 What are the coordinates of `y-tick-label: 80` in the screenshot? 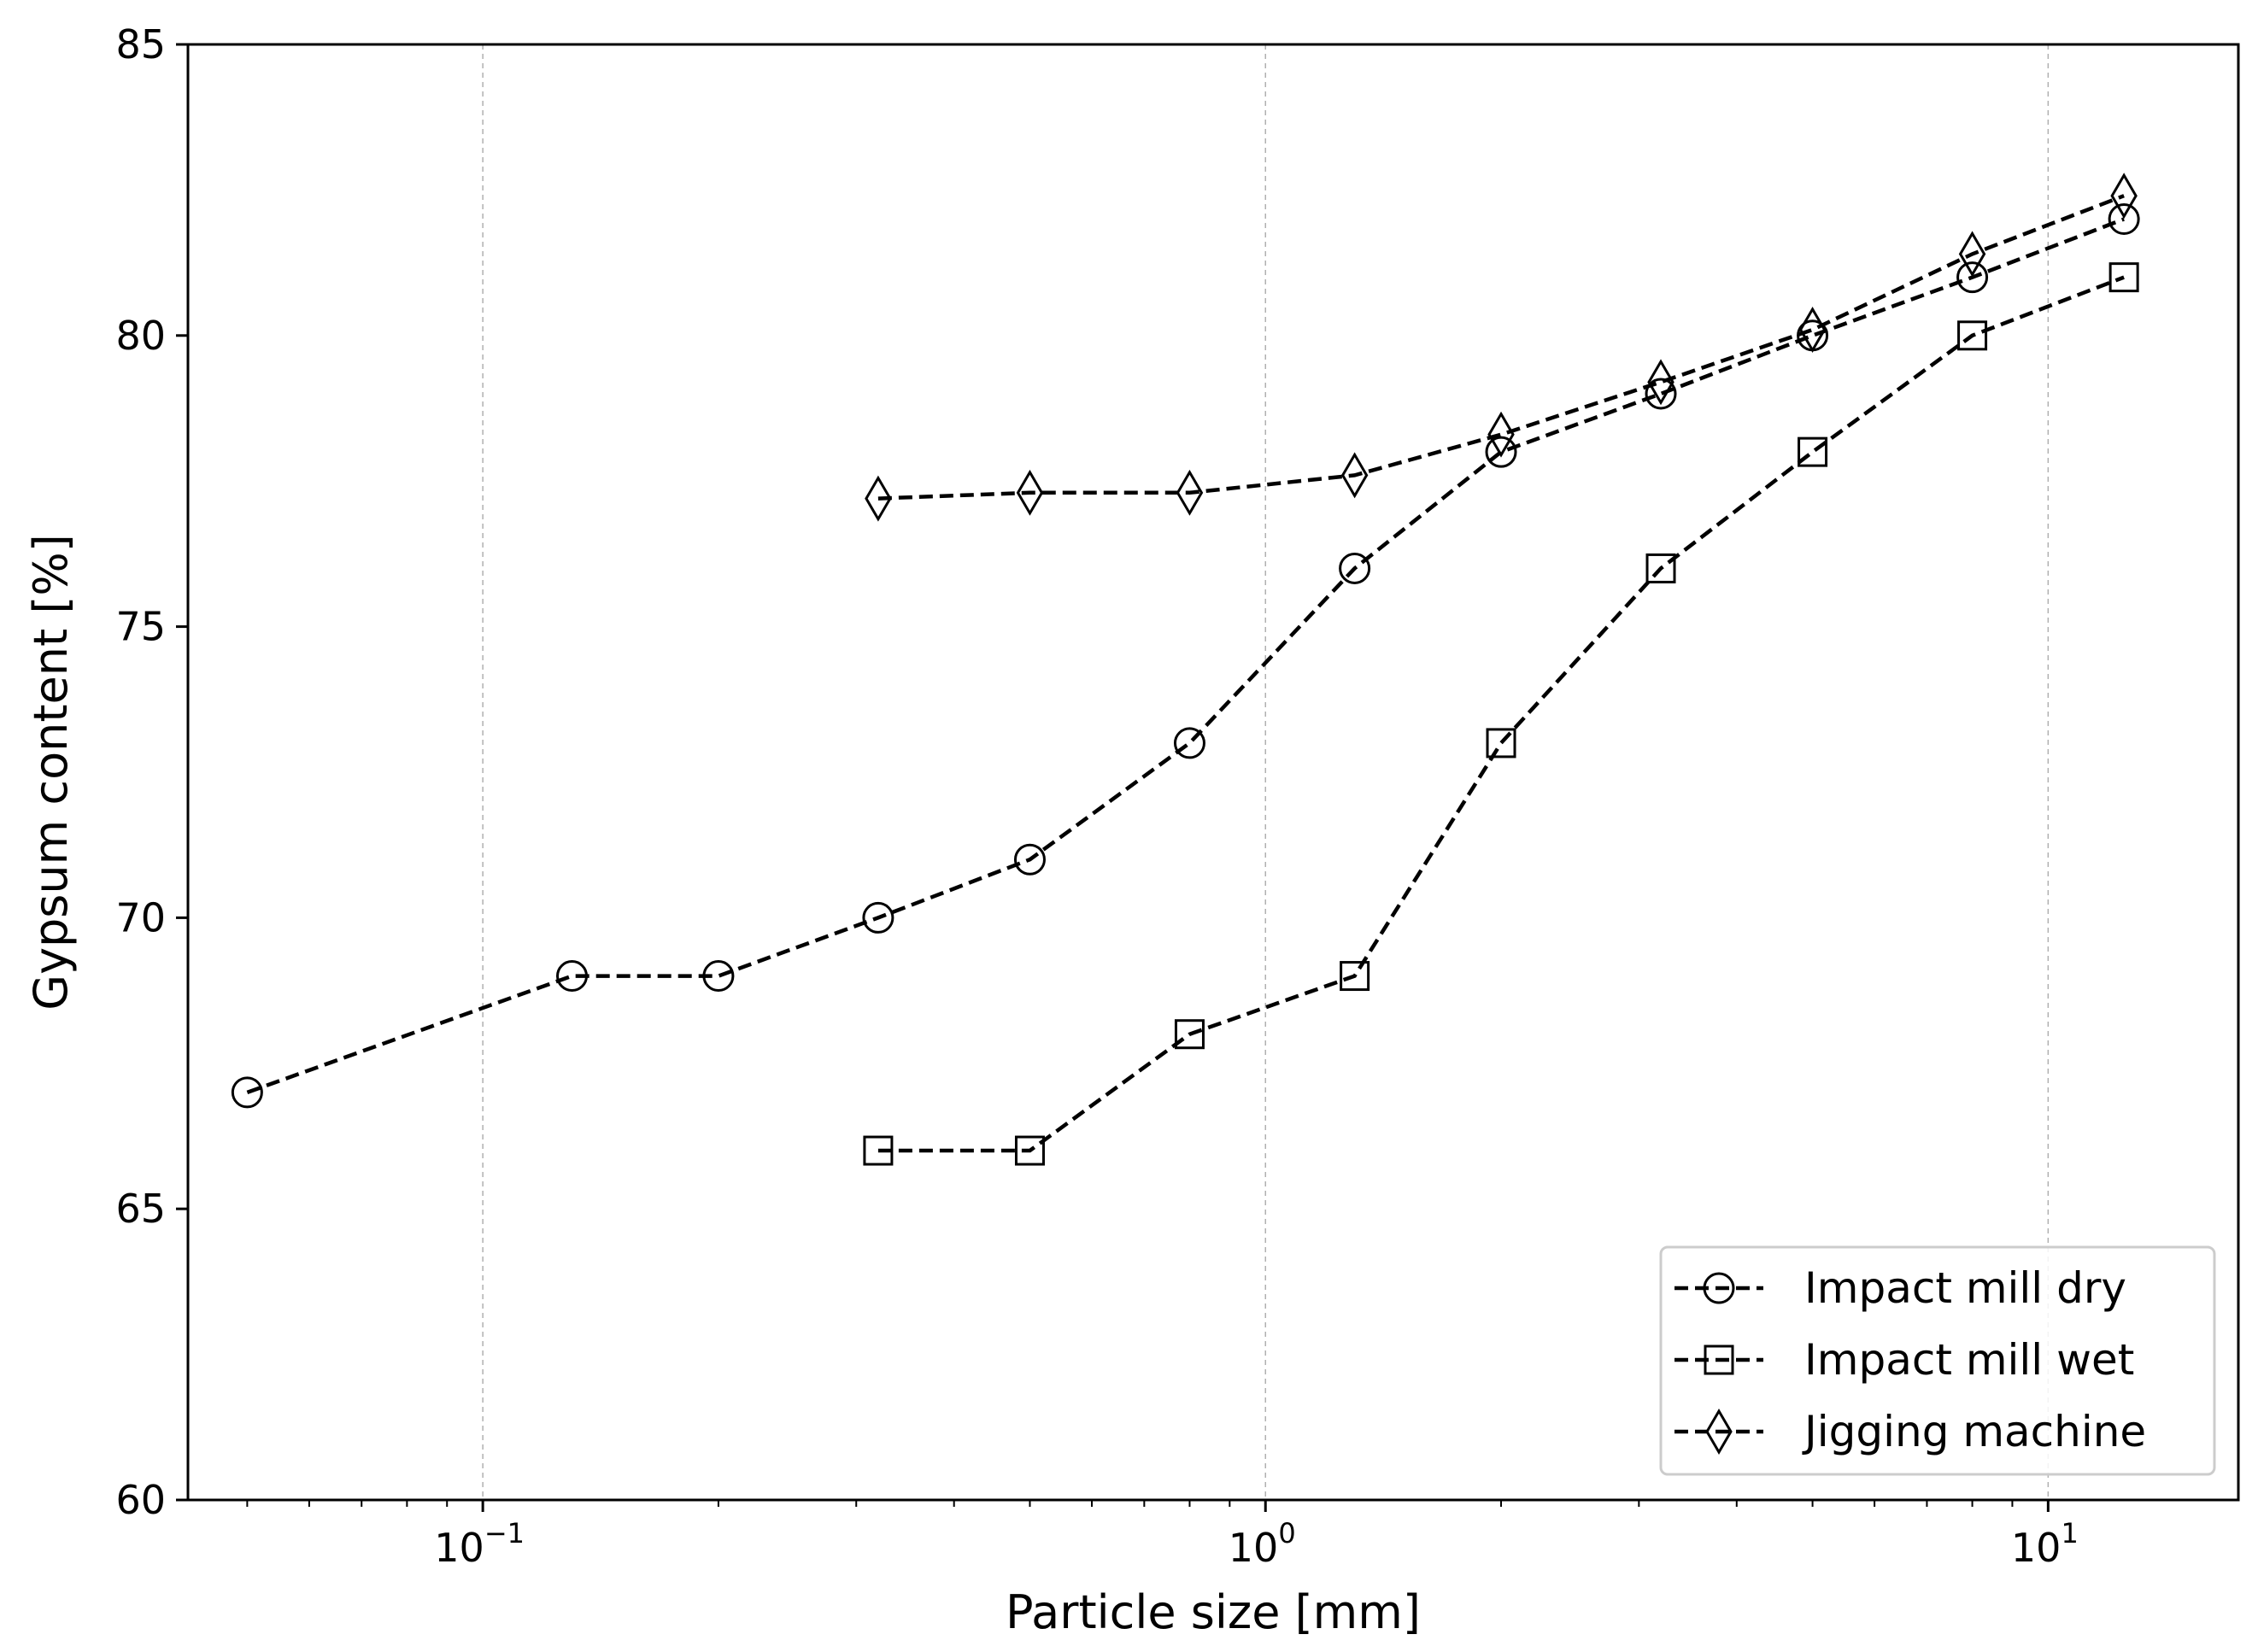 It's located at (140, 336).